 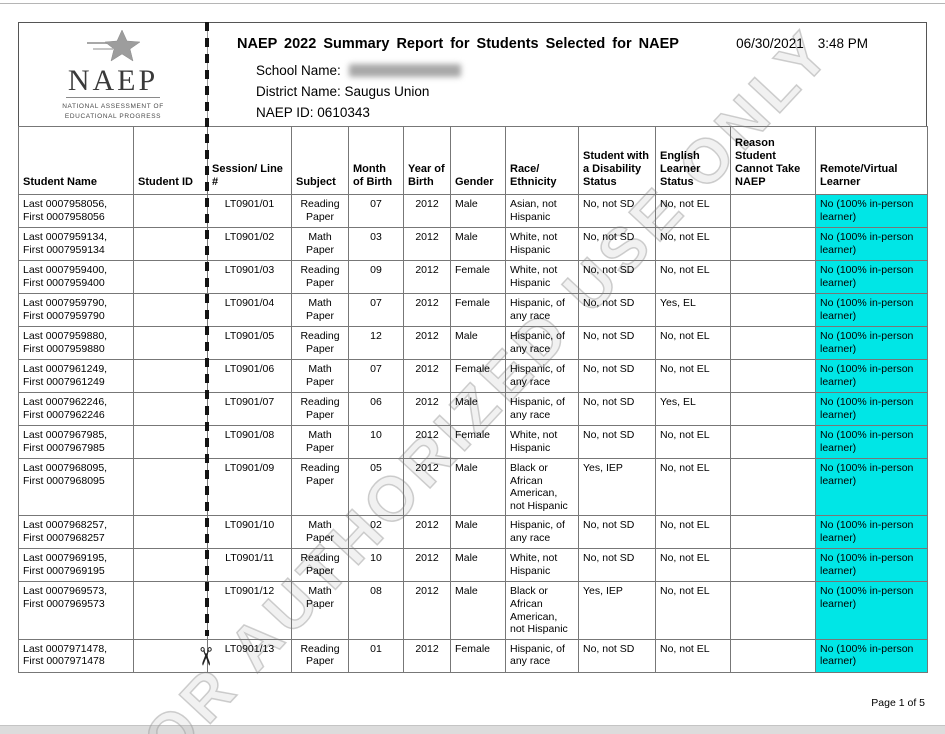 What do you see at coordinates (478, 160) in the screenshot?
I see `column-header: Gender` at bounding box center [478, 160].